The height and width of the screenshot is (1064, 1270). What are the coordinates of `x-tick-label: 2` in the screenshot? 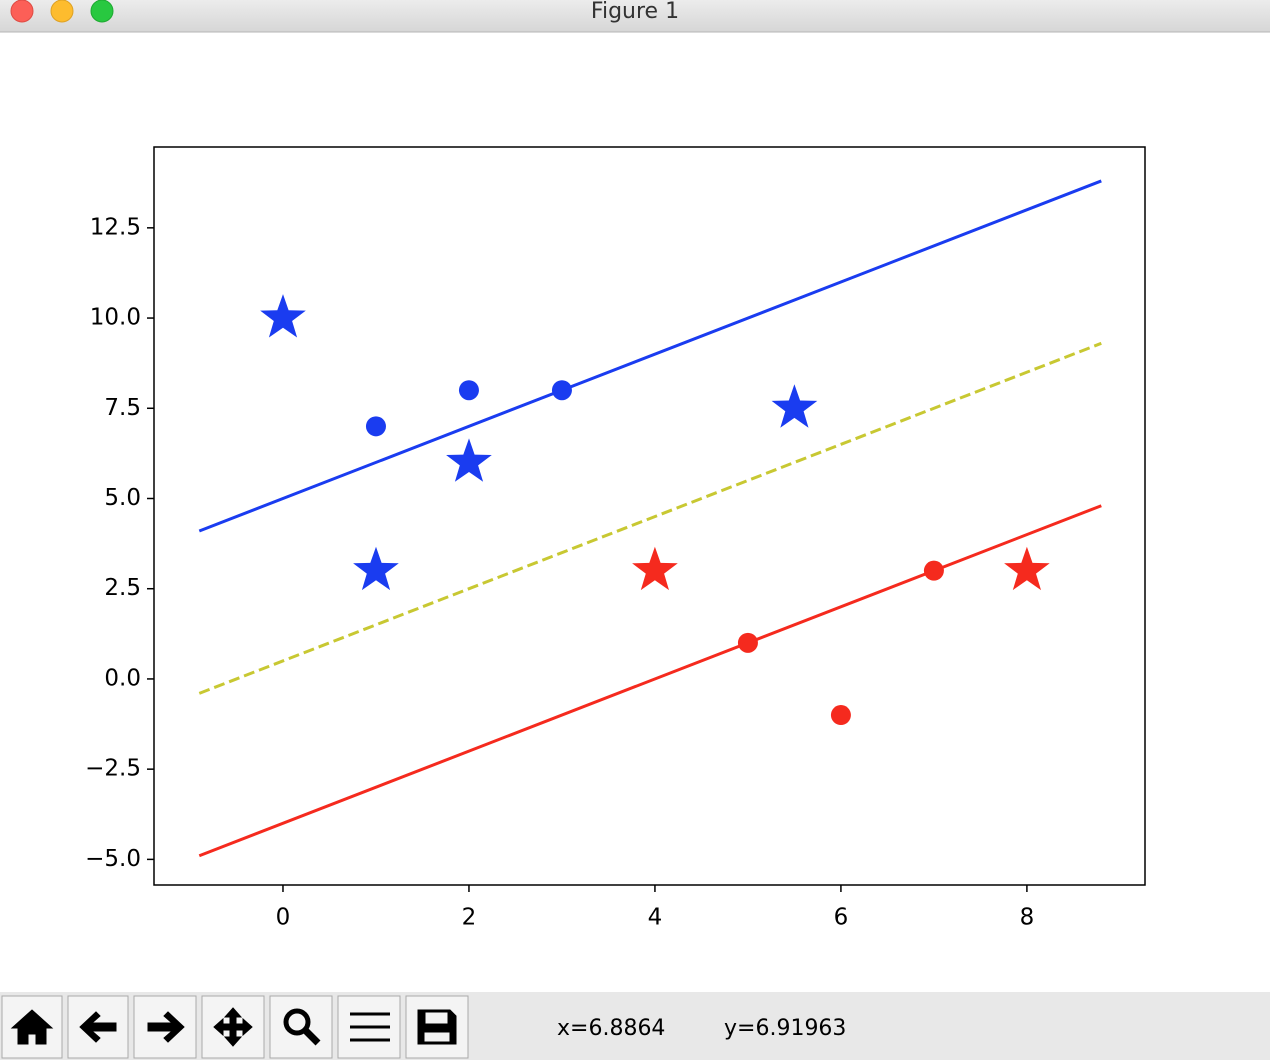 It's located at (469, 918).